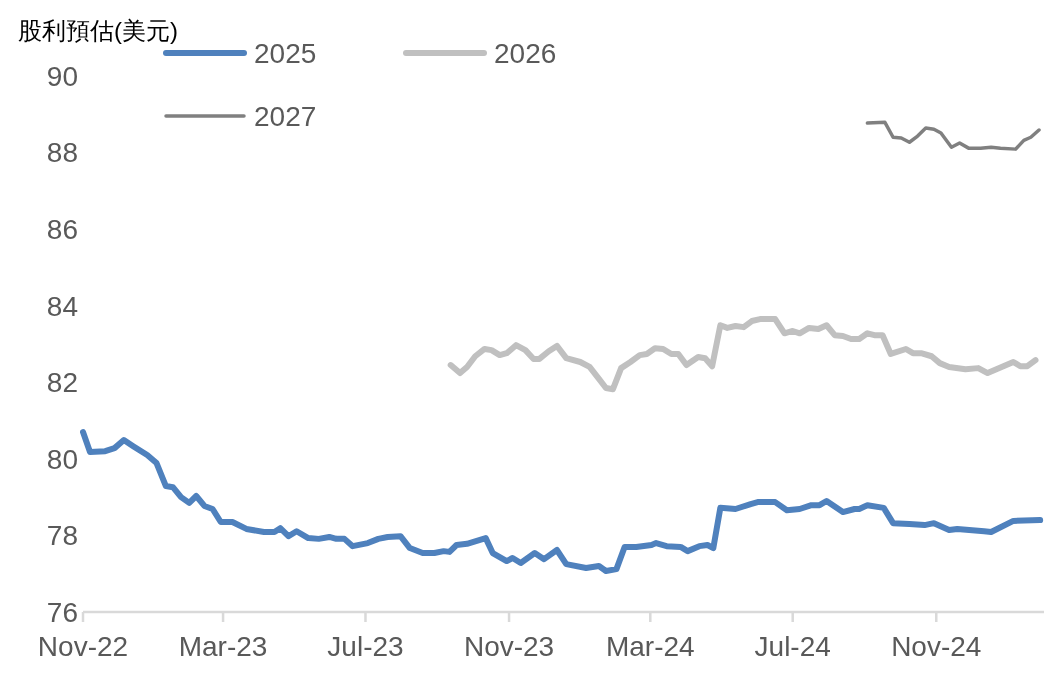 This screenshot has width=1046, height=679. What do you see at coordinates (62, 612) in the screenshot?
I see `y-tick-label: 76` at bounding box center [62, 612].